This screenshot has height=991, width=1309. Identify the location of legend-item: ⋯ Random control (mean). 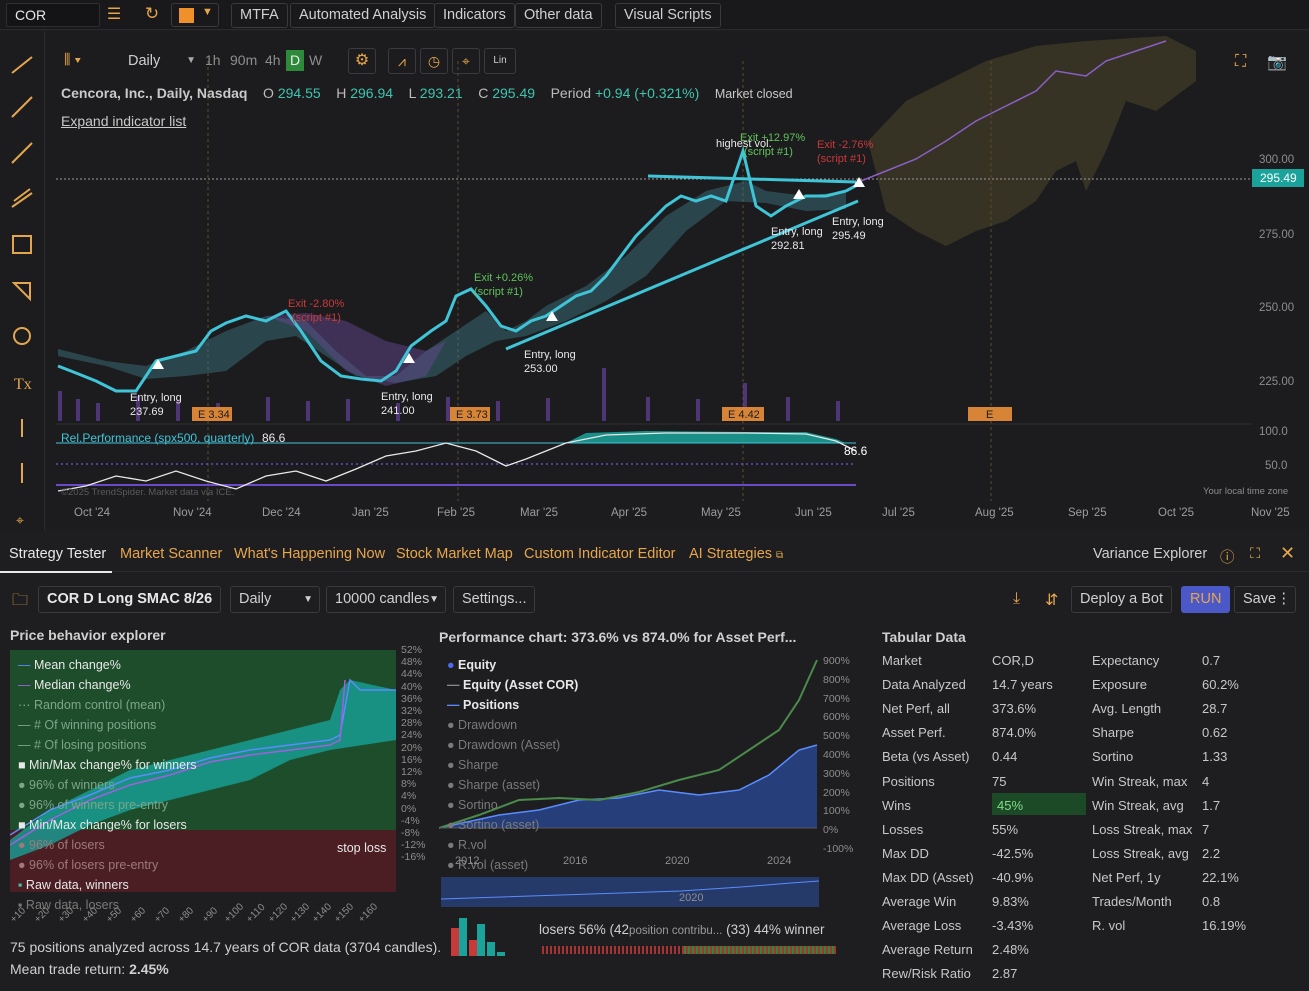
(92, 705).